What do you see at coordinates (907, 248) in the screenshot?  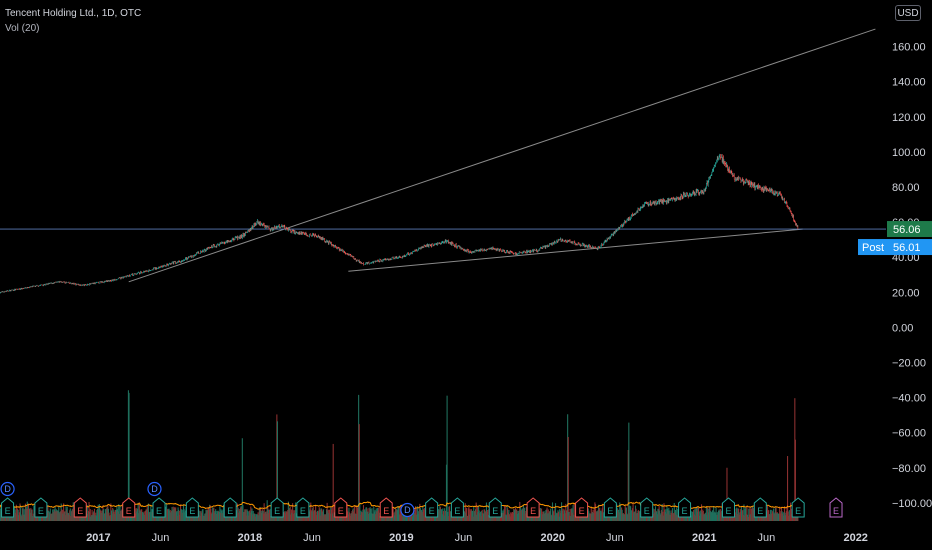 I see `post-market-value: 56.01` at bounding box center [907, 248].